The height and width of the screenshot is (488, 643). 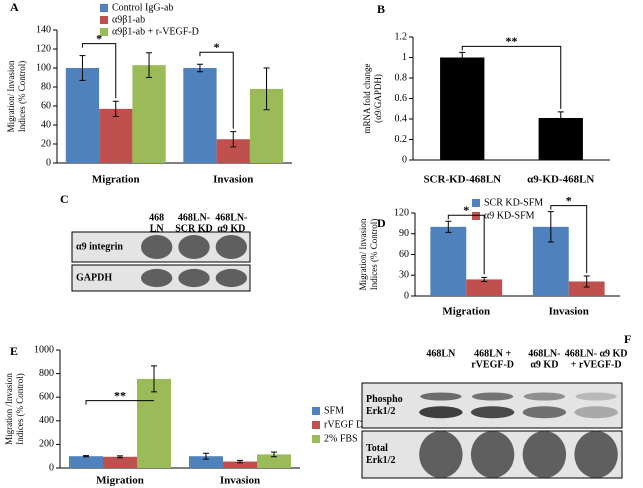 What do you see at coordinates (492, 364) in the screenshot?
I see `lane-label: rVEGF-D` at bounding box center [492, 364].